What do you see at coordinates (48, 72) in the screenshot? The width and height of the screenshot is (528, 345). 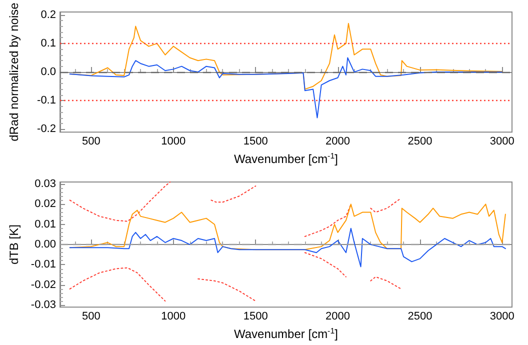 I see `y-tick-label: 0.0` at bounding box center [48, 72].